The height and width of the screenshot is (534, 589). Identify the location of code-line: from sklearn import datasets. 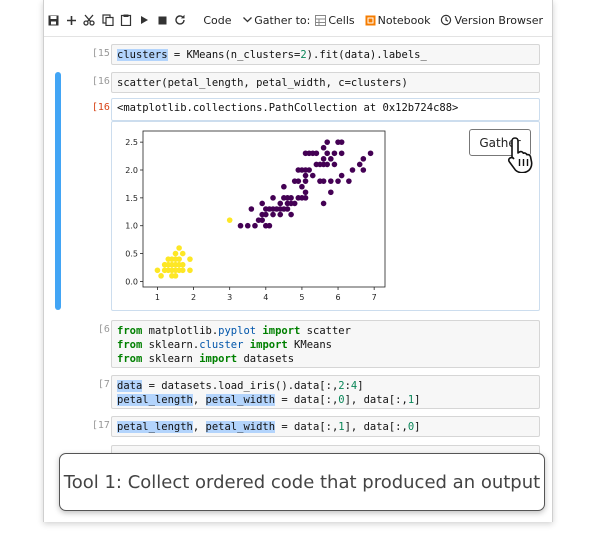
(325, 359).